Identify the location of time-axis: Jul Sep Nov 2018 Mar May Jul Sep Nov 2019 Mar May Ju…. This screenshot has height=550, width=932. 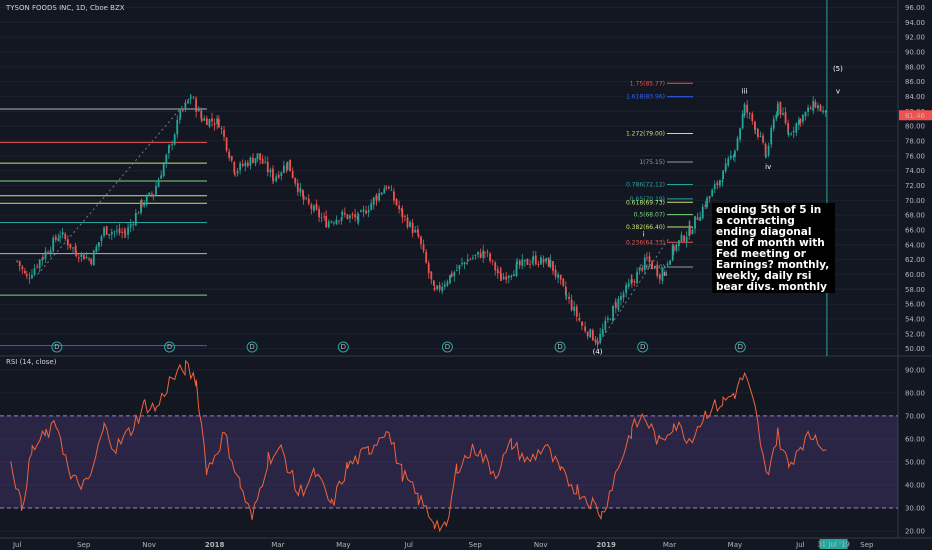
(443, 544).